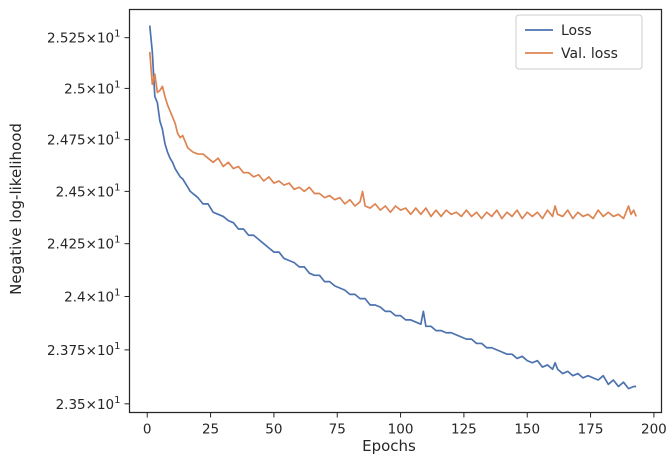  What do you see at coordinates (273, 430) in the screenshot?
I see `x-tick-label: 50` at bounding box center [273, 430].